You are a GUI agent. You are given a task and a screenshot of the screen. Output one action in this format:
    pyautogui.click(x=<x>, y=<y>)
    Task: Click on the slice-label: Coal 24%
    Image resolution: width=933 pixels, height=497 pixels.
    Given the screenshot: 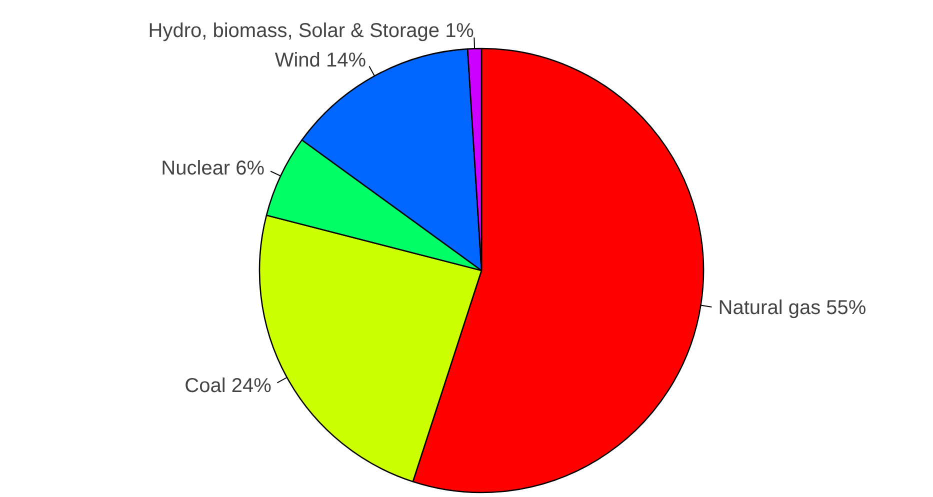 What is the action you would take?
    pyautogui.click(x=228, y=386)
    